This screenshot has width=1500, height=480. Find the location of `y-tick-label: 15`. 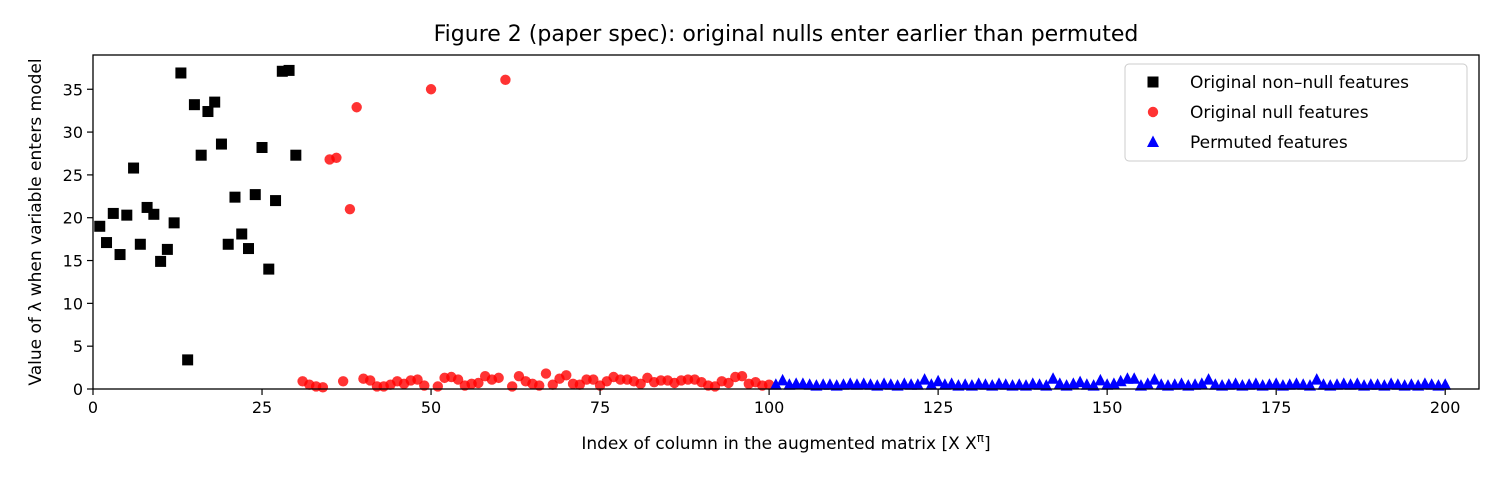

y-tick-label: 15 is located at coordinates (73, 261).